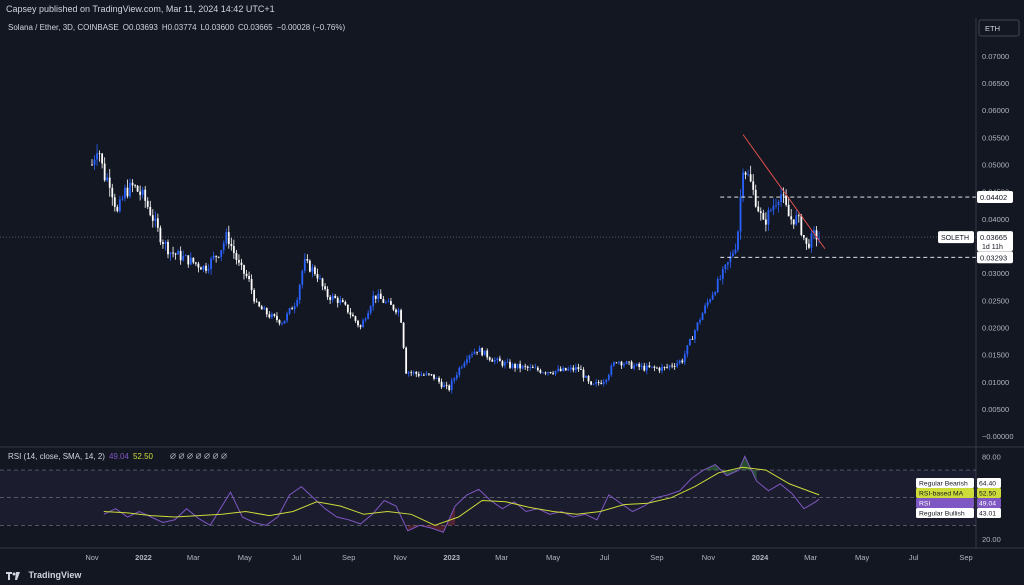  Describe the element at coordinates (862, 557) in the screenshot. I see `time-tick-label: May` at that location.